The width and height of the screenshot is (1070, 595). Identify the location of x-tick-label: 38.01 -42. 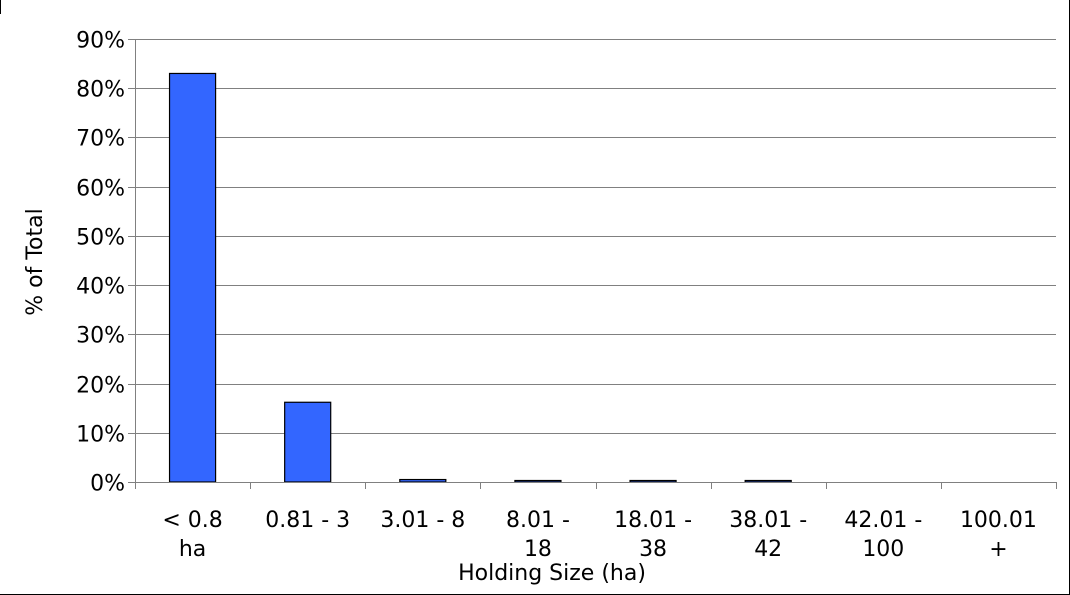
(768, 535).